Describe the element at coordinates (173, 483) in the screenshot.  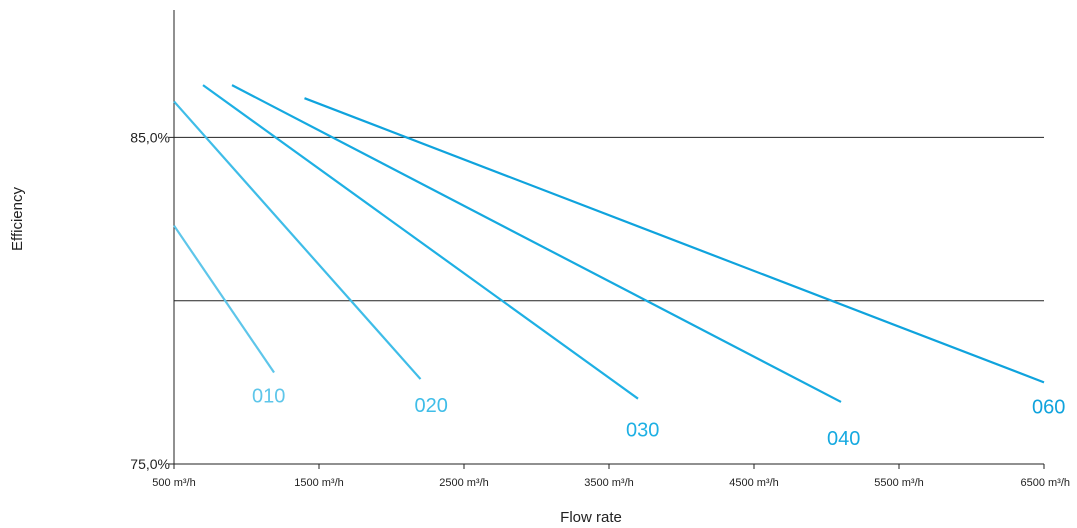
I see `x-tick-label: 500 m³/h` at that location.